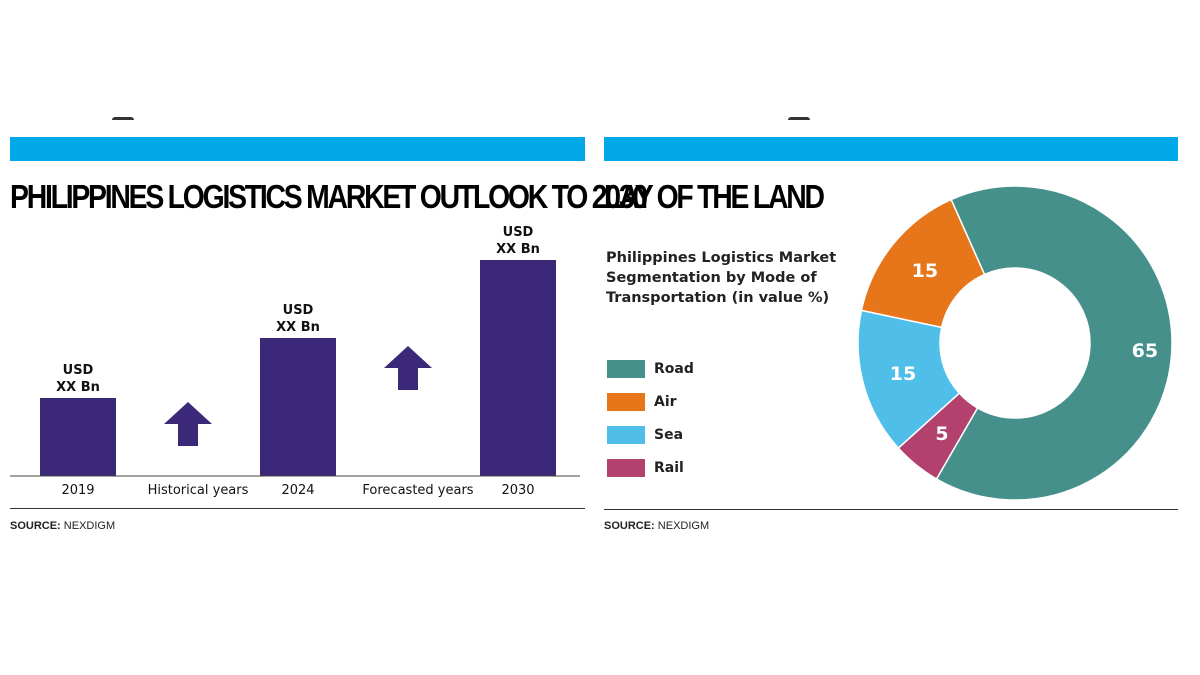  What do you see at coordinates (298, 407) in the screenshot?
I see `bar-2024` at bounding box center [298, 407].